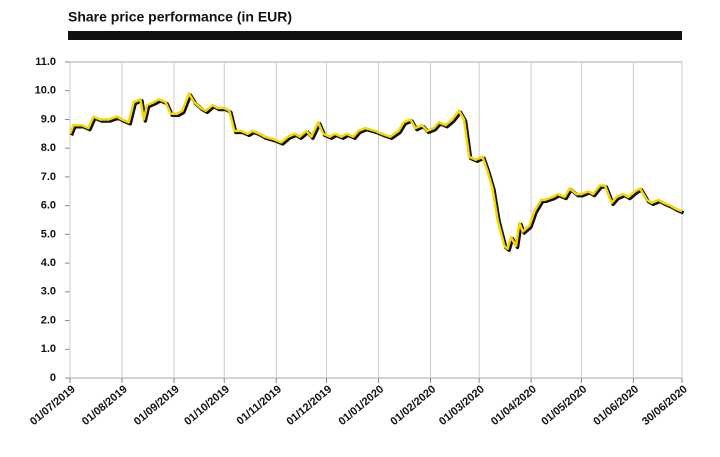  I want to click on x-tick-label: 30/06/2020, so click(665, 405).